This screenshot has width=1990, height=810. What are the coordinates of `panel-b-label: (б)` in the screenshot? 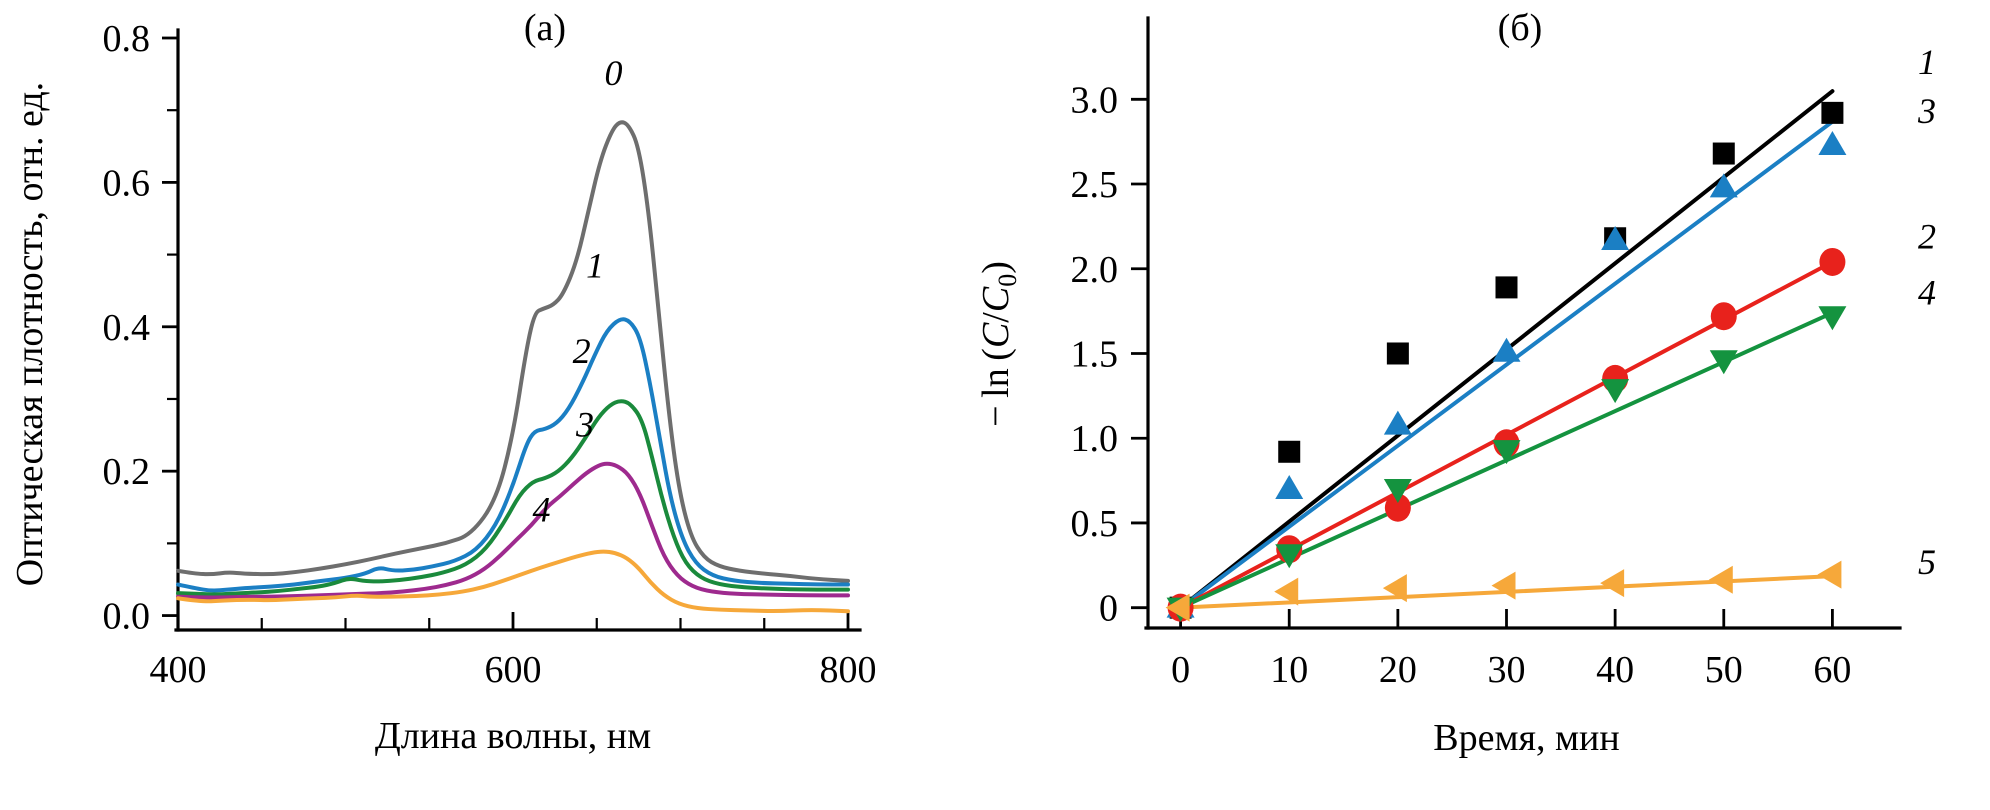 It's located at (1520, 28).